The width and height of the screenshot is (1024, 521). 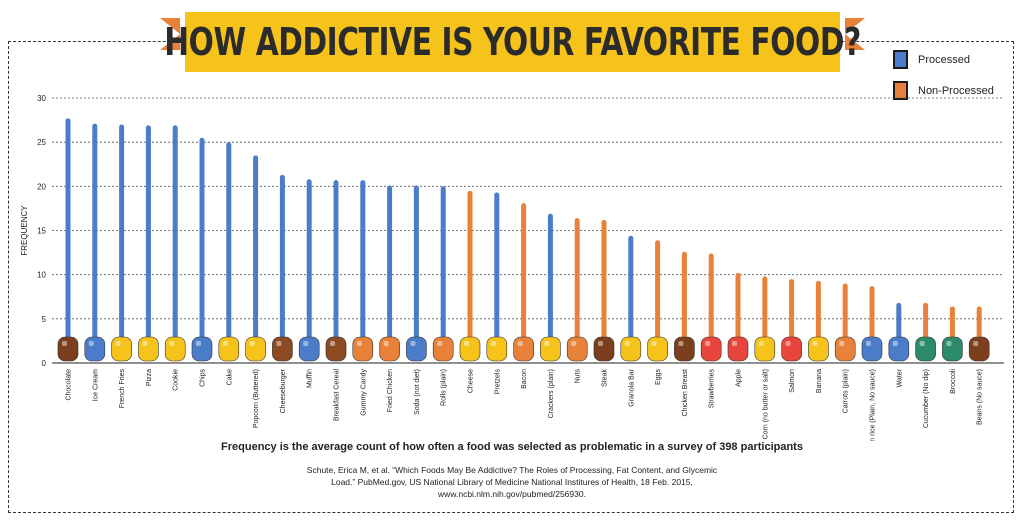 I want to click on title-banner: HOW ADDICTIVE IS YOUR FAVORITE FOOD?, so click(x=512, y=41).